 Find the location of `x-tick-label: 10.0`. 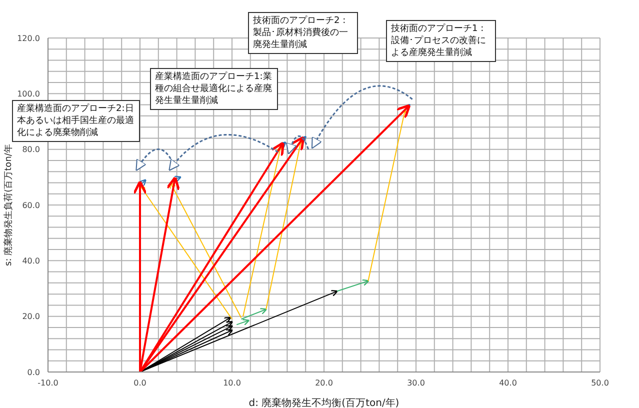

x-tick-label: 10.0 is located at coordinates (232, 383).